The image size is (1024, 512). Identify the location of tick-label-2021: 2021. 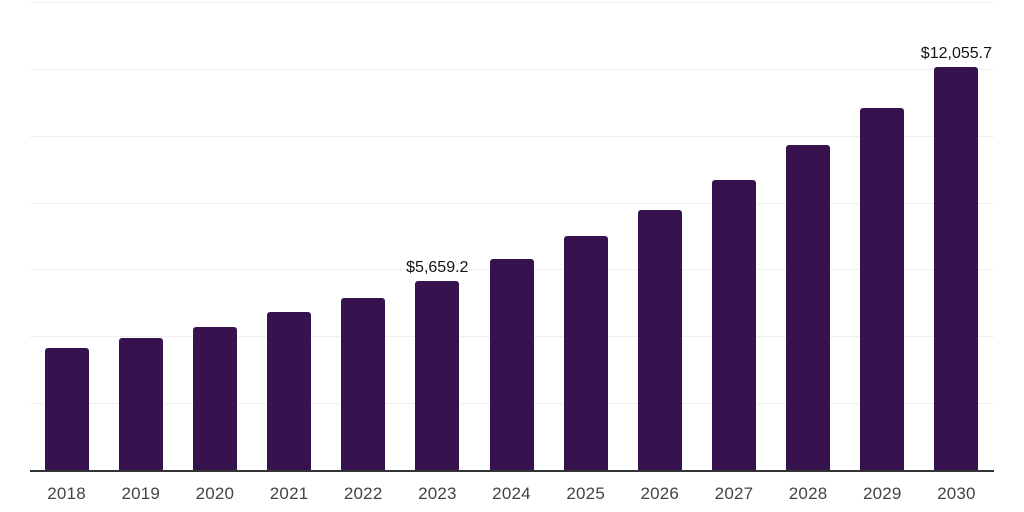
(289, 493).